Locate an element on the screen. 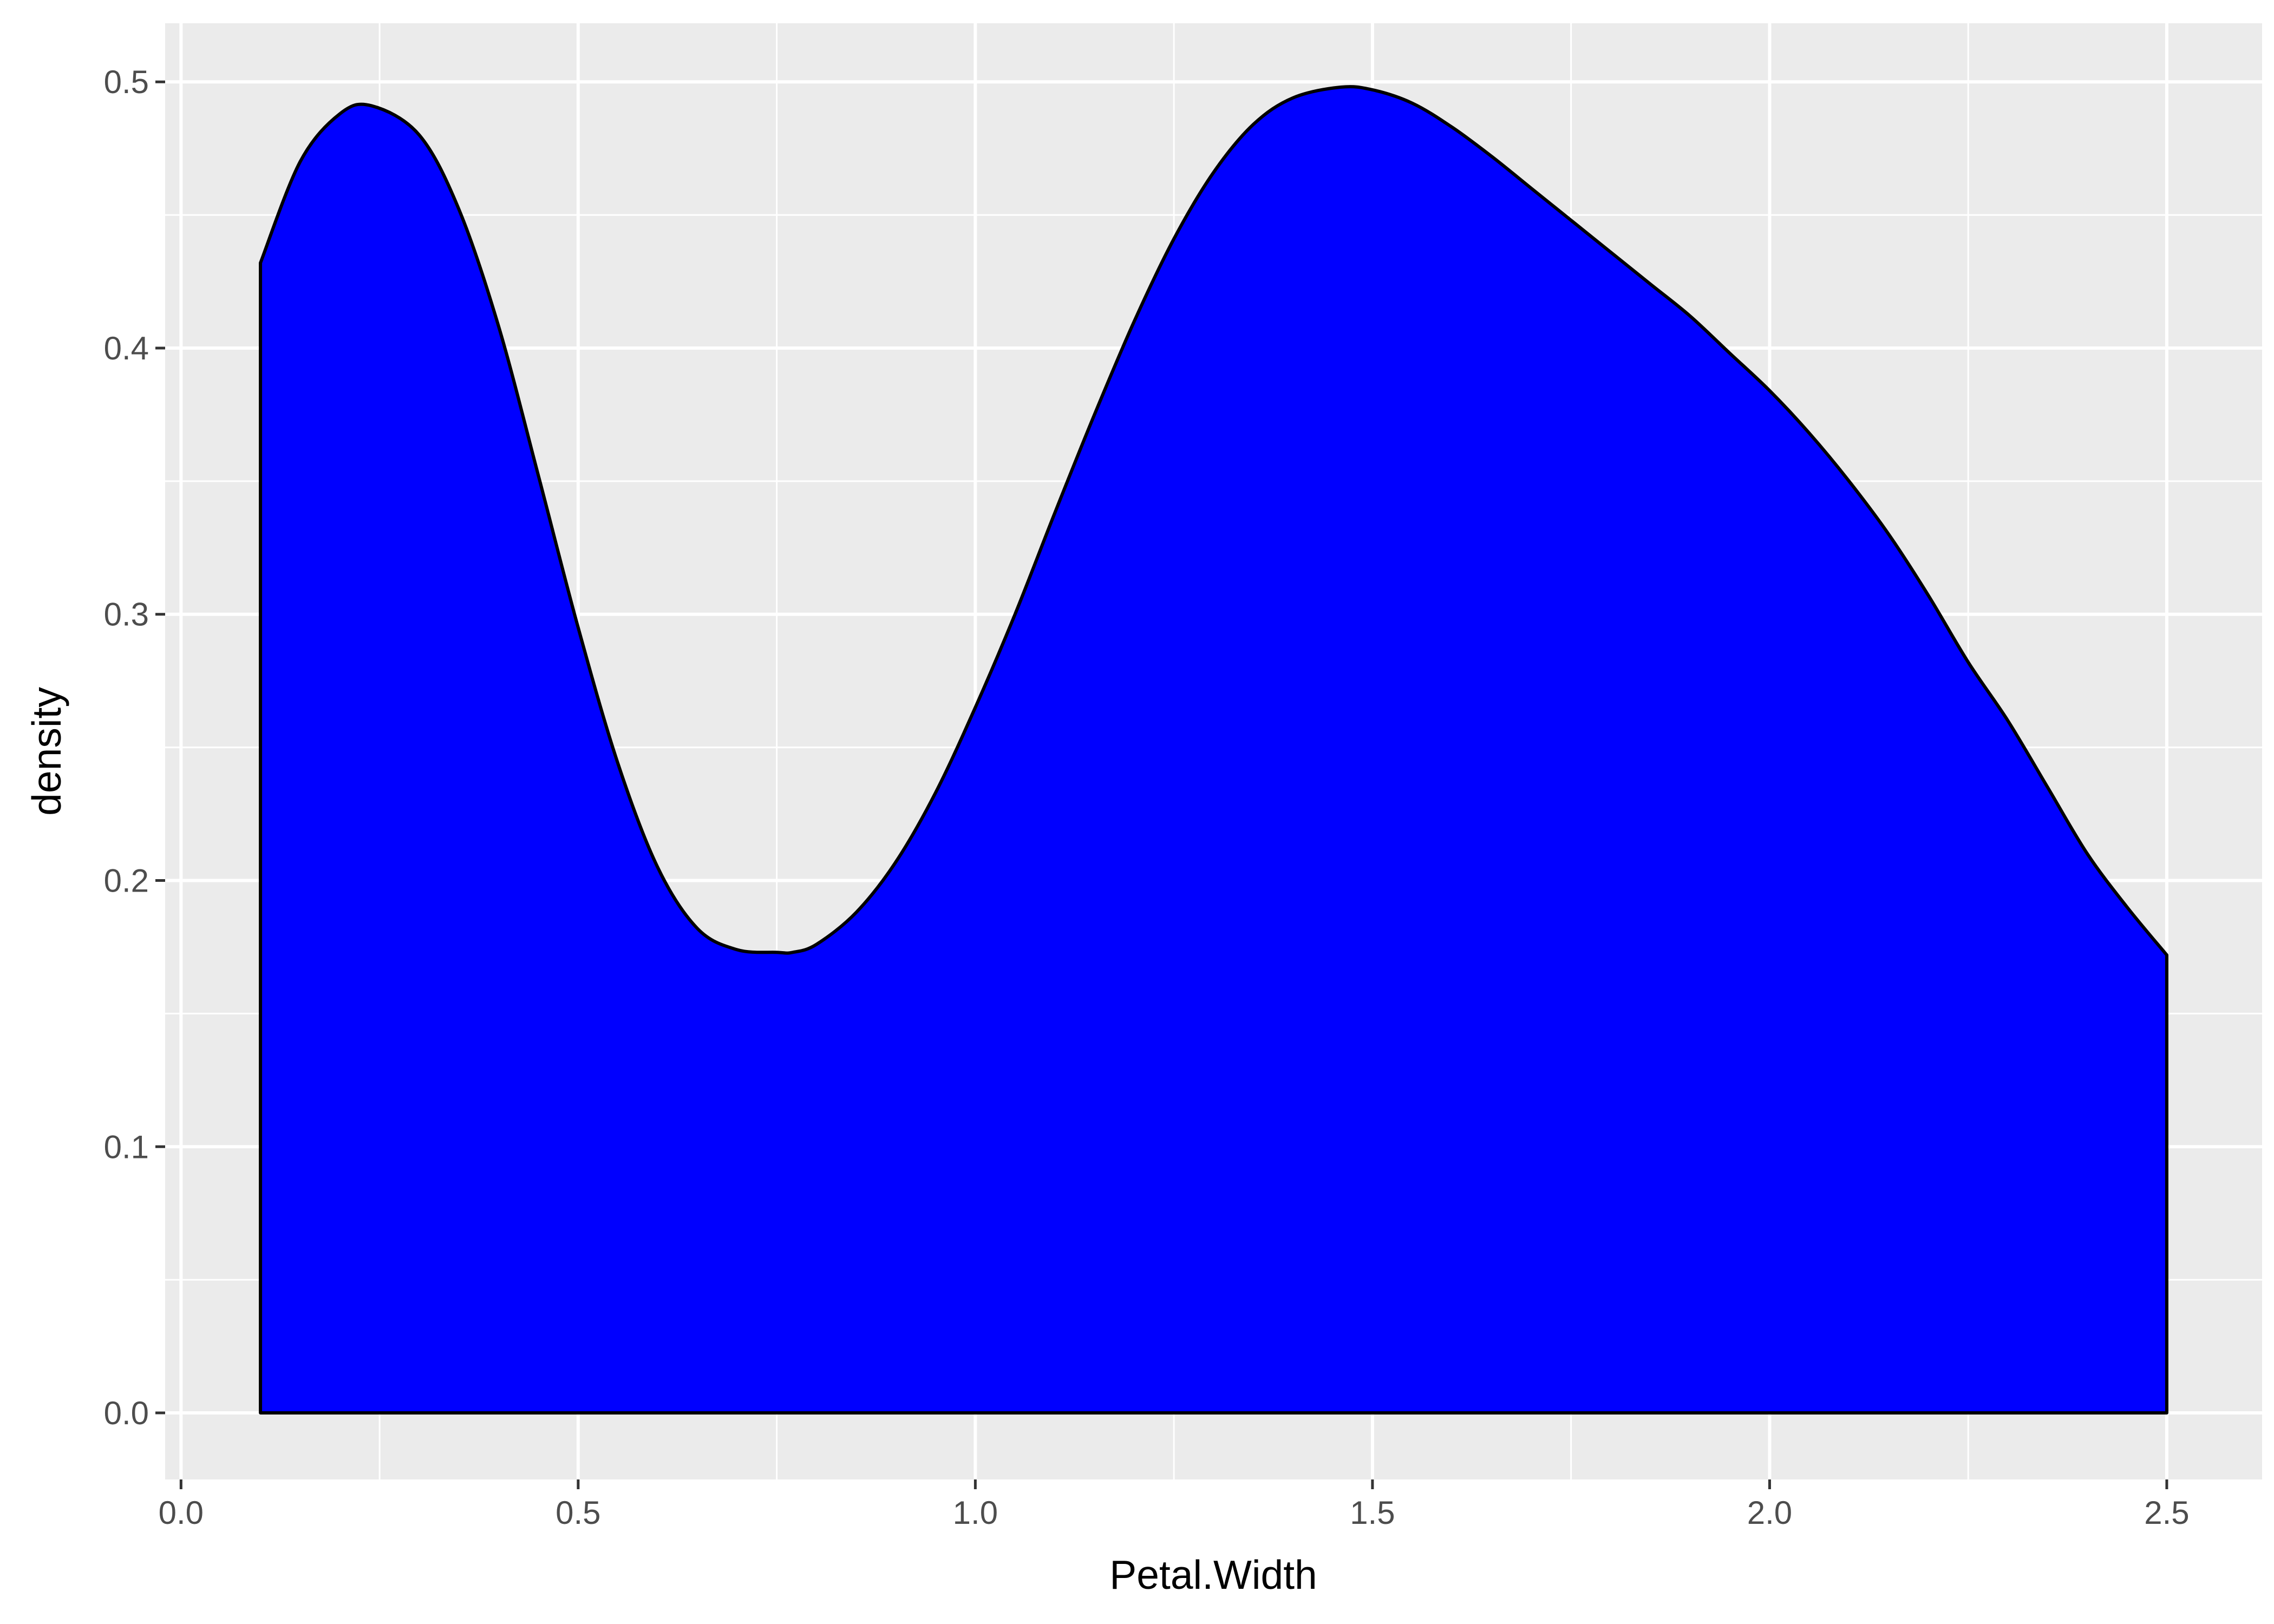 The height and width of the screenshot is (1624, 2274). x-tick-label: 0.0 is located at coordinates (182, 1513).